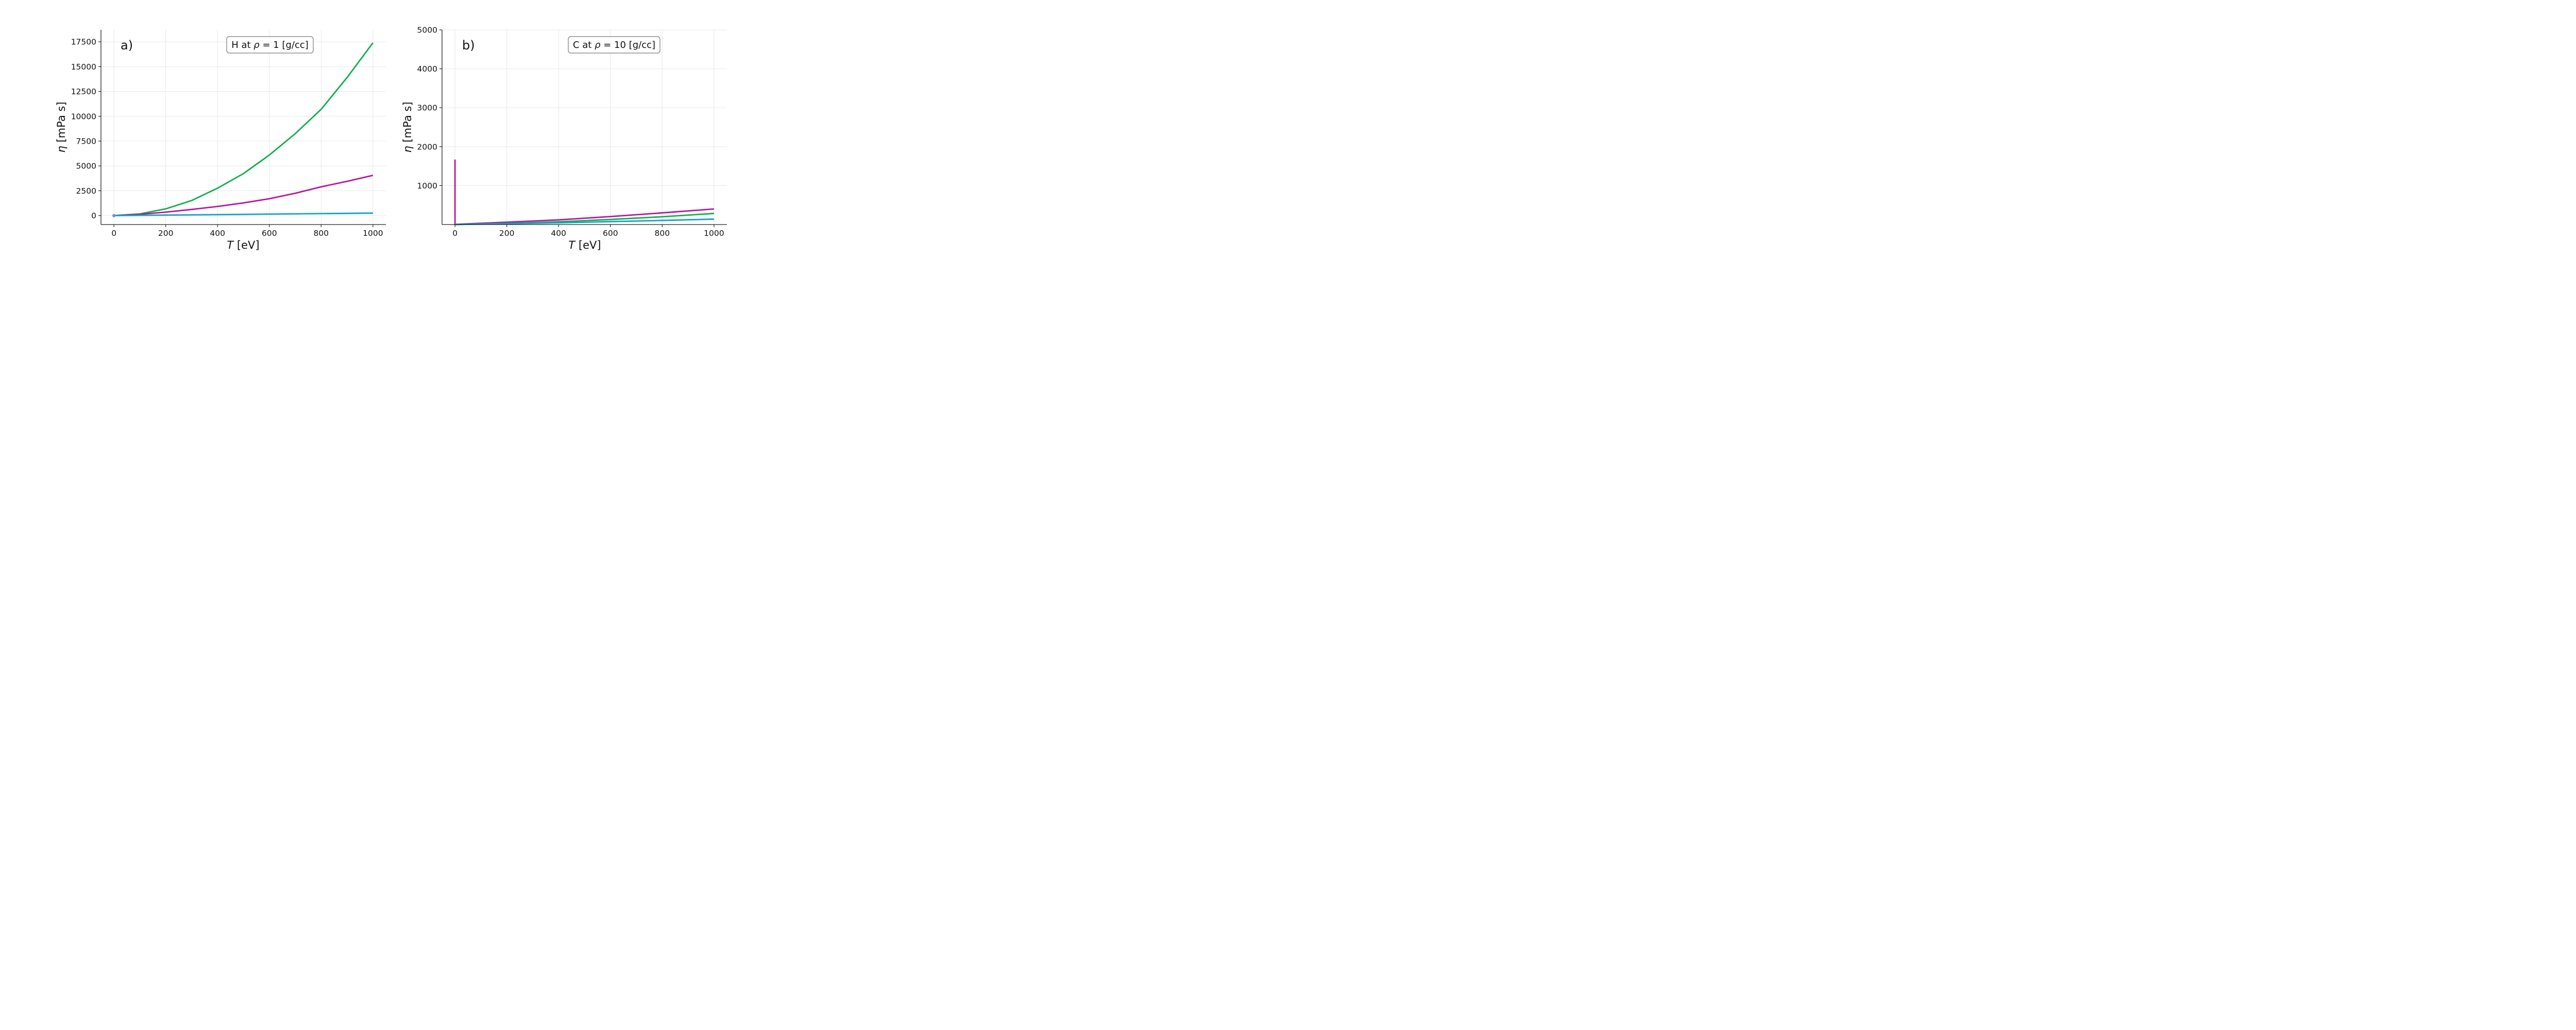 Image resolution: width=2576 pixels, height=1030 pixels. I want to click on y-tick-label: 0, so click(93, 215).